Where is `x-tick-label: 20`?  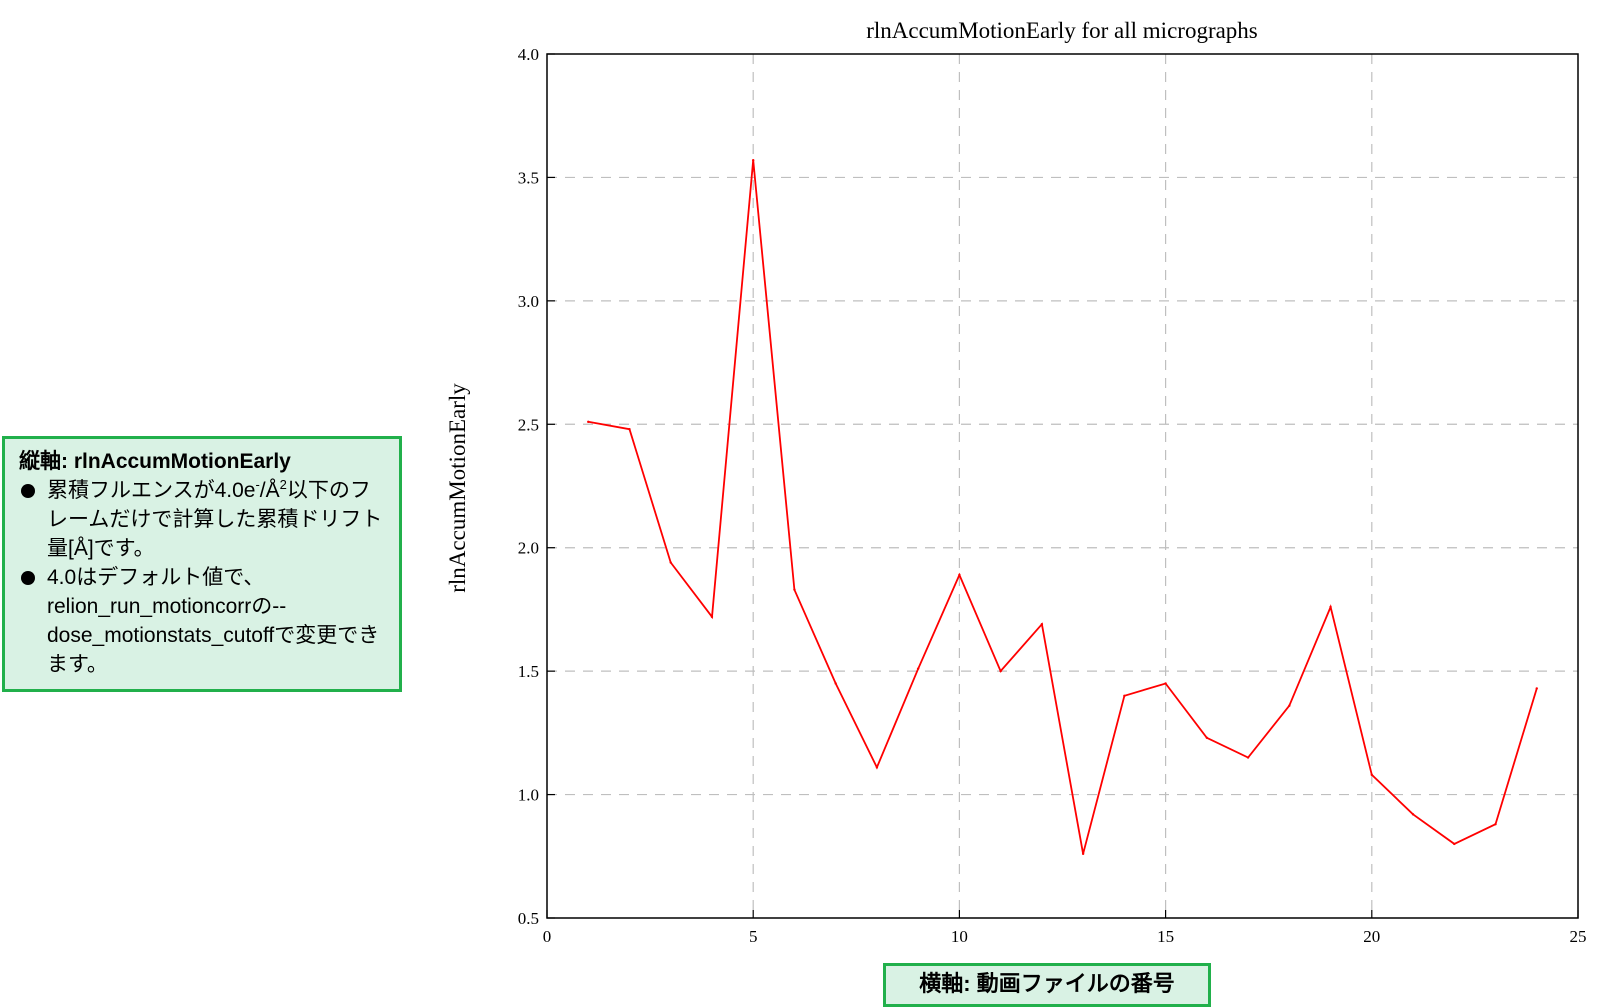 x-tick-label: 20 is located at coordinates (1371, 936).